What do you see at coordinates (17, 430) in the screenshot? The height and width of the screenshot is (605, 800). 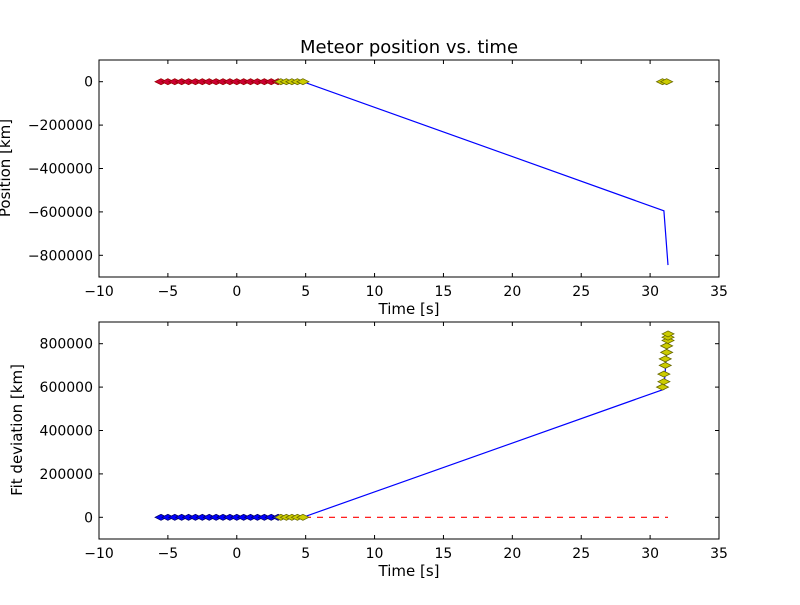 I see `y-axis-label: Fit deviation [km]` at bounding box center [17, 430].